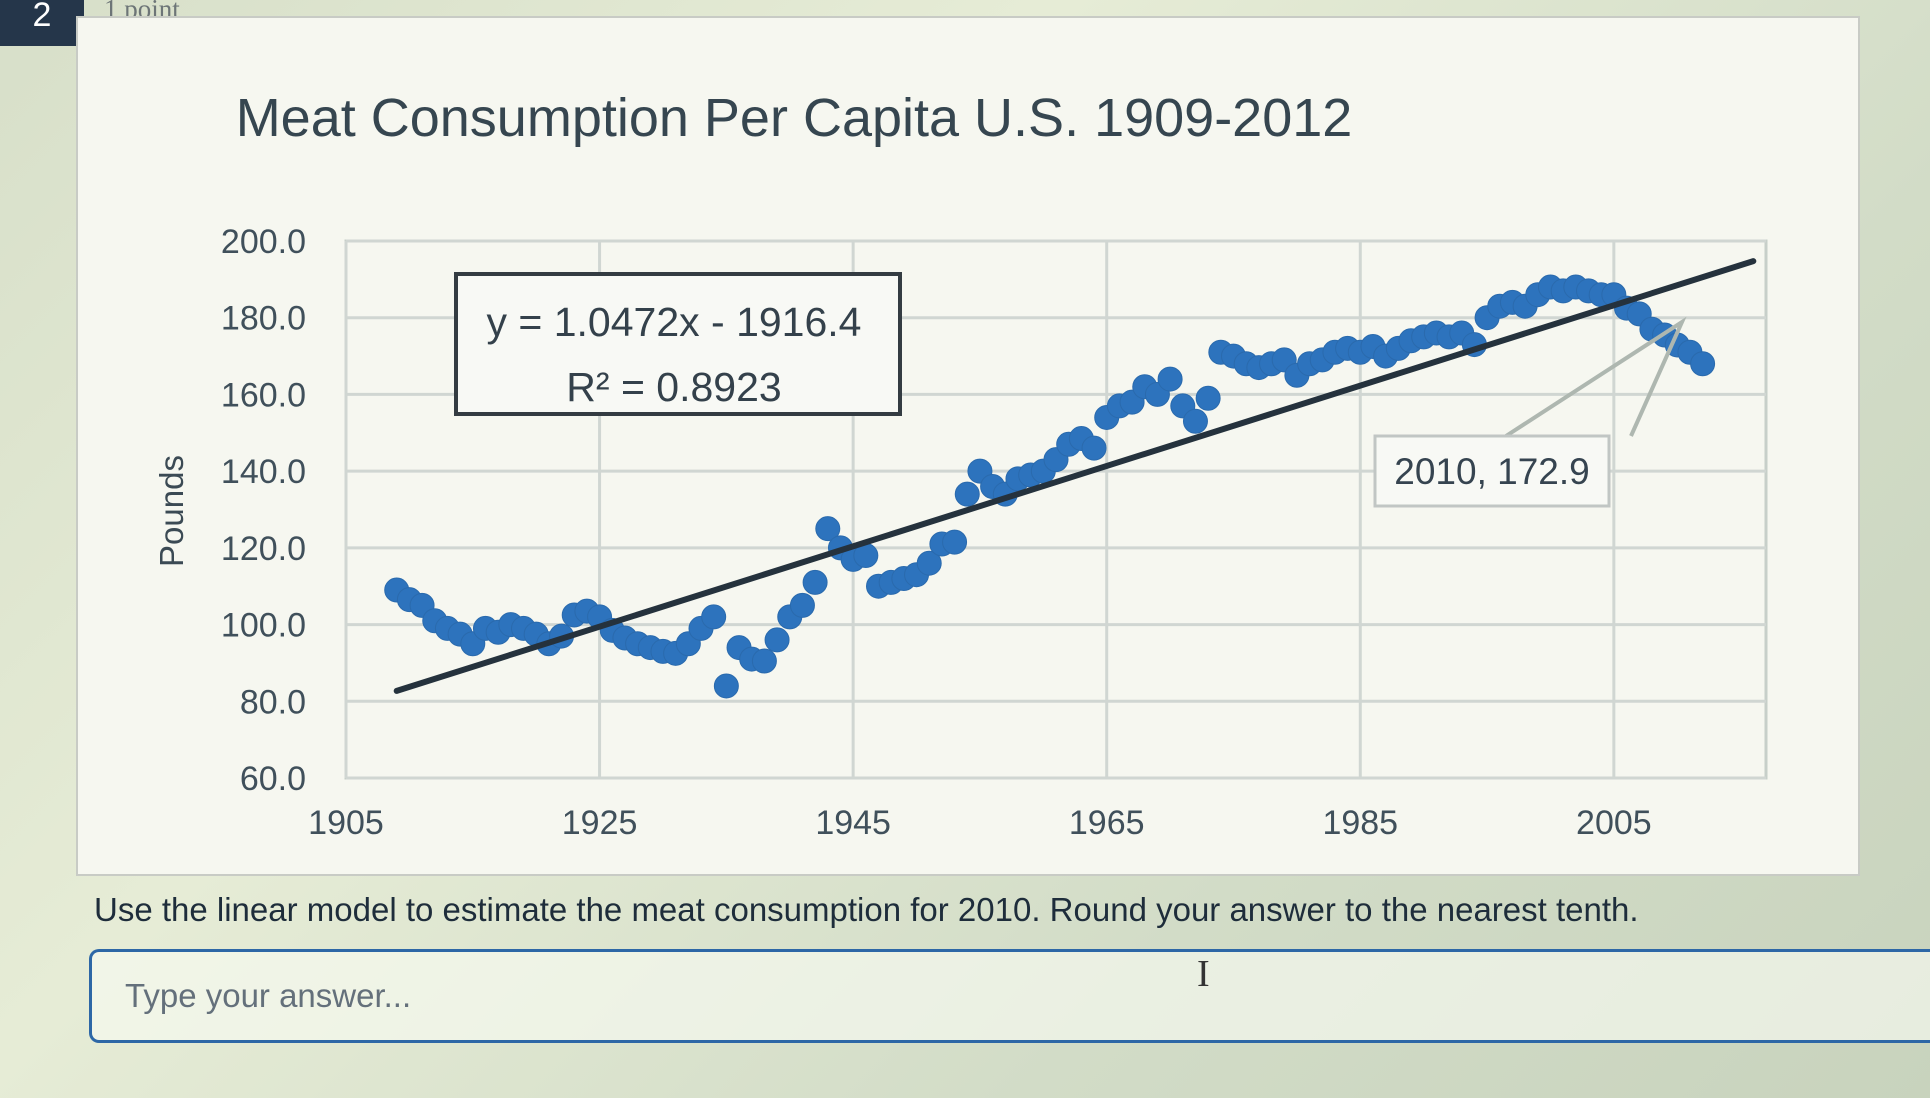 The image size is (1930, 1098). Describe the element at coordinates (263, 549) in the screenshot. I see `y-tick-label: 120.0` at that location.